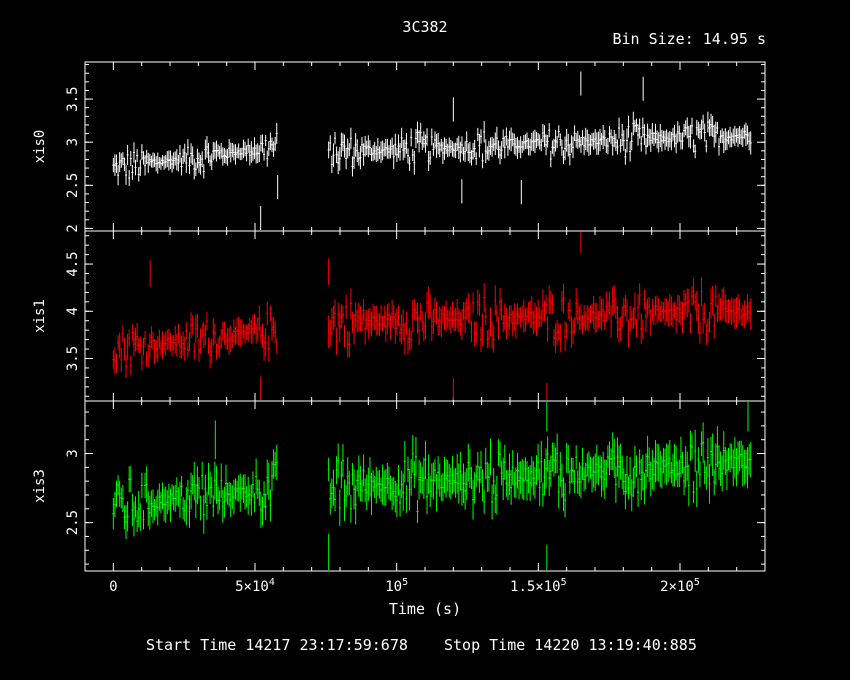 The image size is (850, 680). Describe the element at coordinates (425, 27) in the screenshot. I see `chart-title: 3C382` at that location.